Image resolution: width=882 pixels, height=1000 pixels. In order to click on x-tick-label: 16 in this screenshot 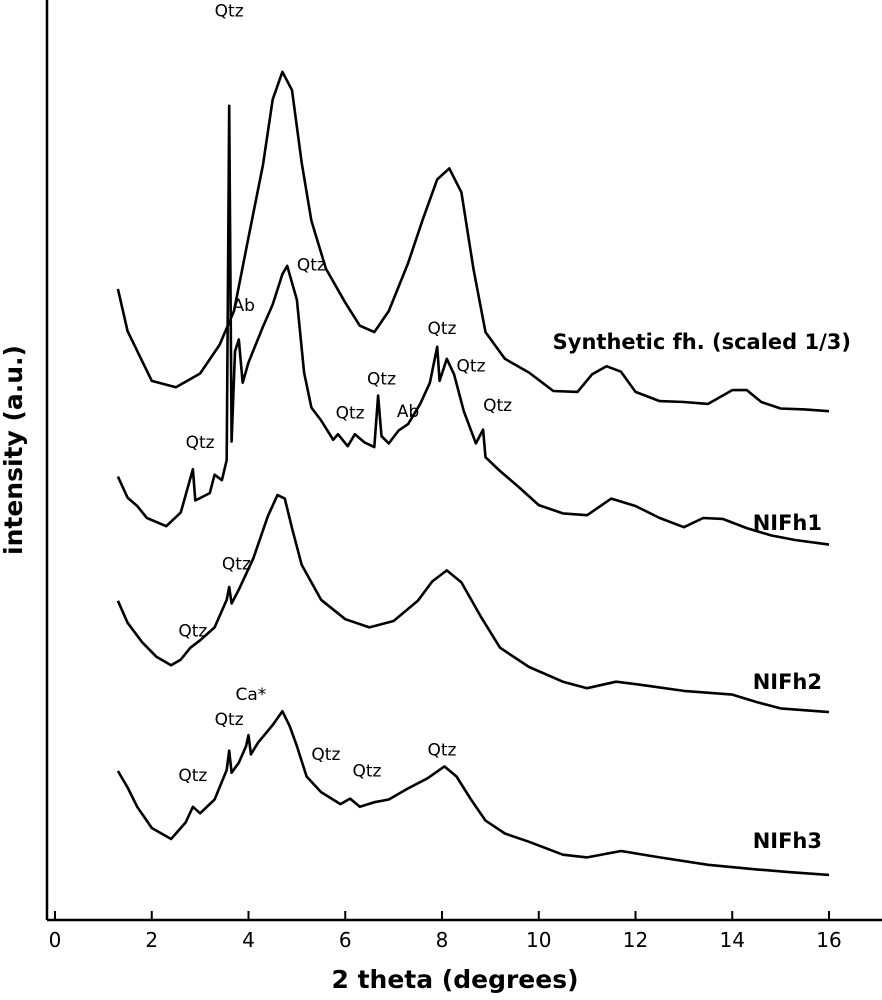, I will do `click(828, 940)`.